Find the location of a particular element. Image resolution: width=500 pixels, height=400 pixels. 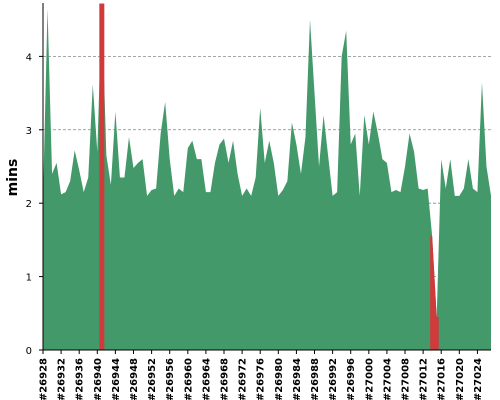

x-tick-label: #27024 is located at coordinates (478, 379).